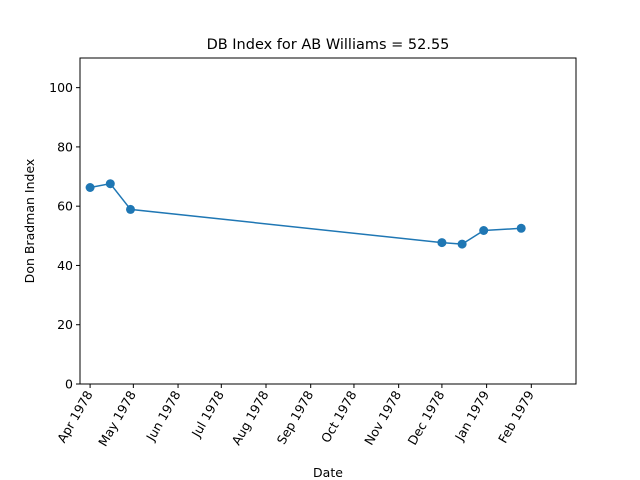  Describe the element at coordinates (61, 87) in the screenshot. I see `y-tick-label: 100` at that location.